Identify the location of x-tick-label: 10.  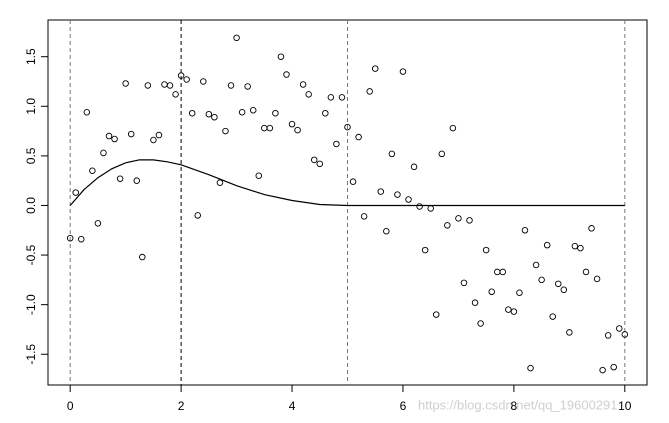
(625, 406).